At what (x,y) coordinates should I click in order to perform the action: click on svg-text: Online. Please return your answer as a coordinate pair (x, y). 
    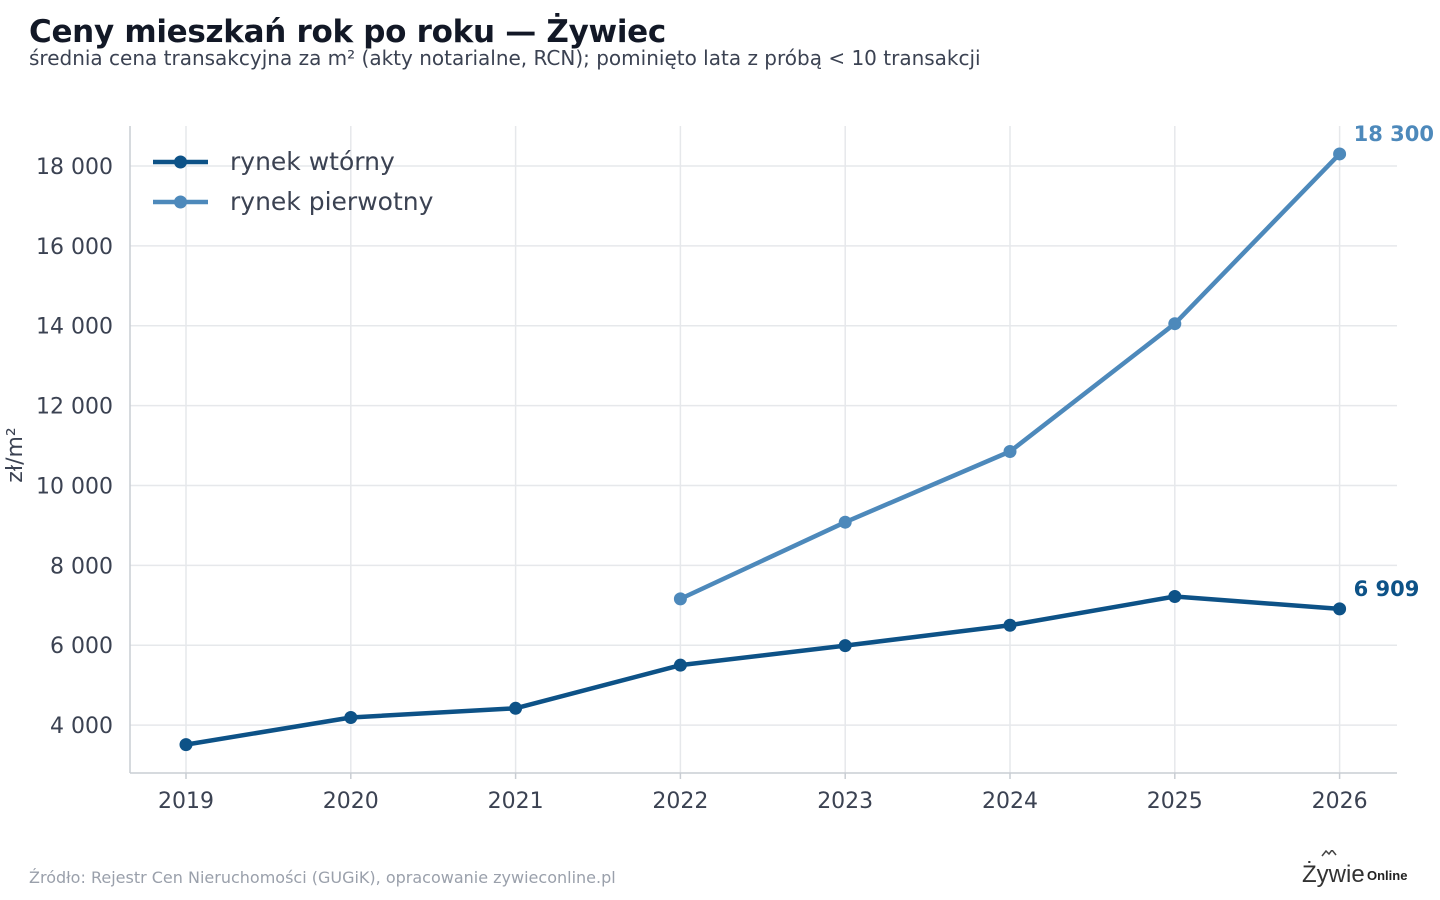
    Looking at the image, I should click on (1387, 875).